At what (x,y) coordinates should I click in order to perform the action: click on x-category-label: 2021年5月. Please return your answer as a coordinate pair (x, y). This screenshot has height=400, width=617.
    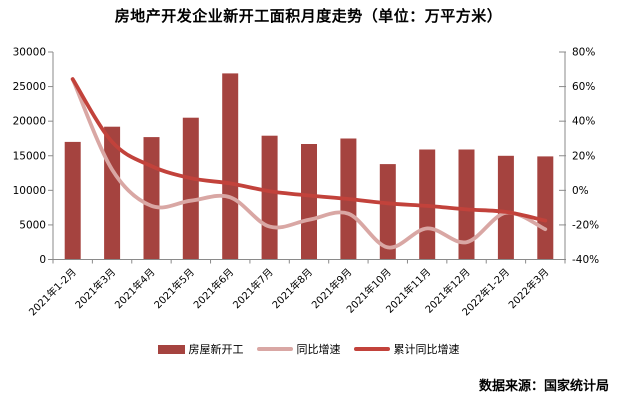
    Looking at the image, I should click on (174, 288).